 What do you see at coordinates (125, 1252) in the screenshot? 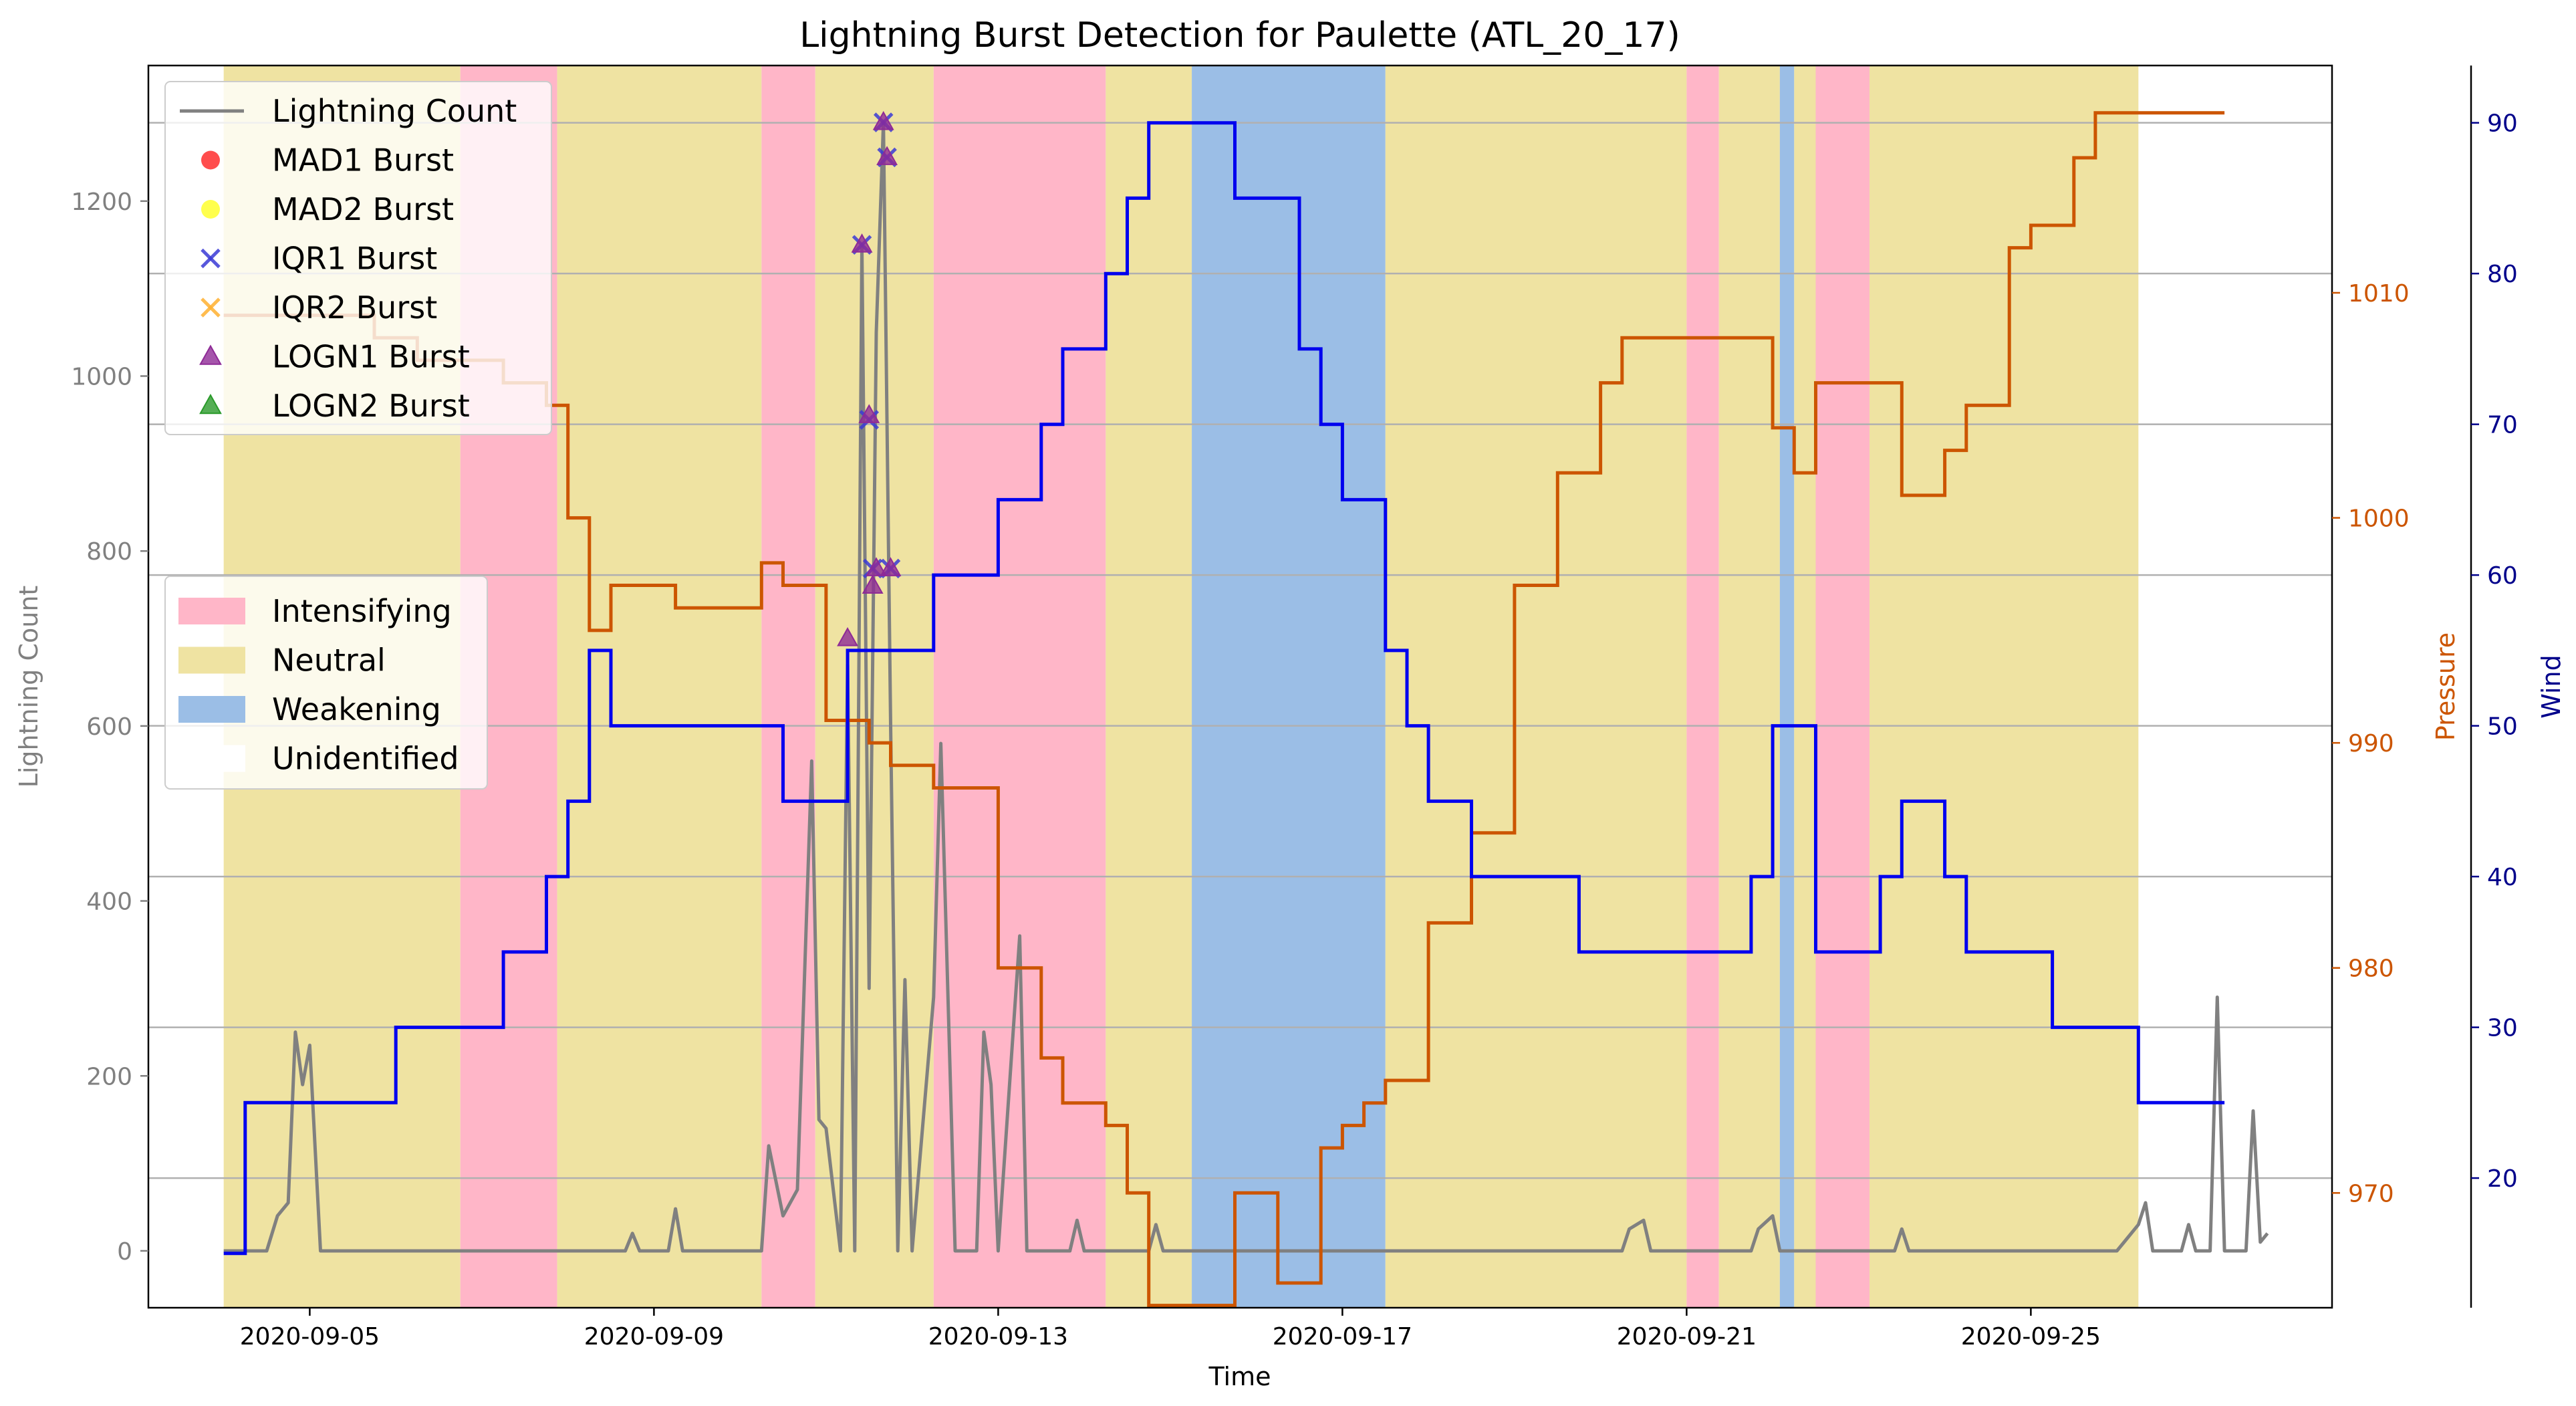
I see `y-tick-label-lightning: 0` at bounding box center [125, 1252].